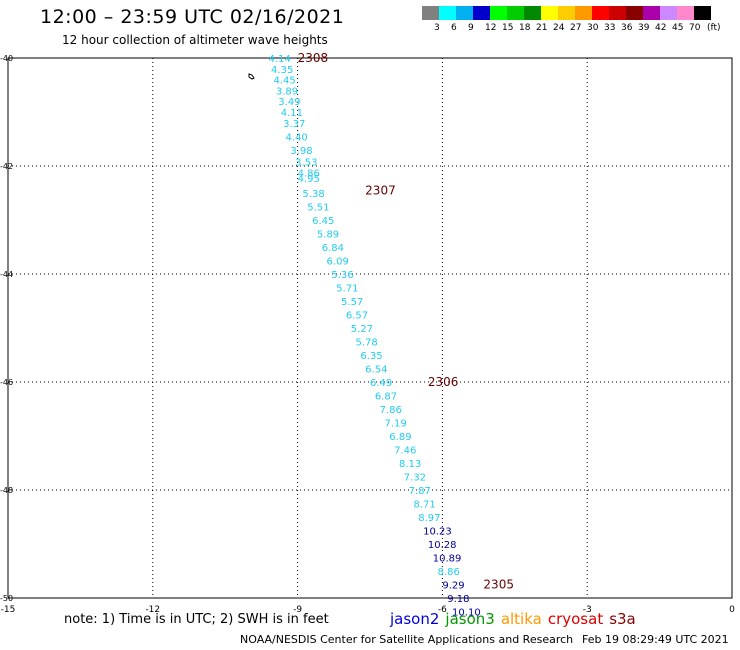 This screenshot has height=650, width=740. I want to click on swh-value: 8.13, so click(410, 464).